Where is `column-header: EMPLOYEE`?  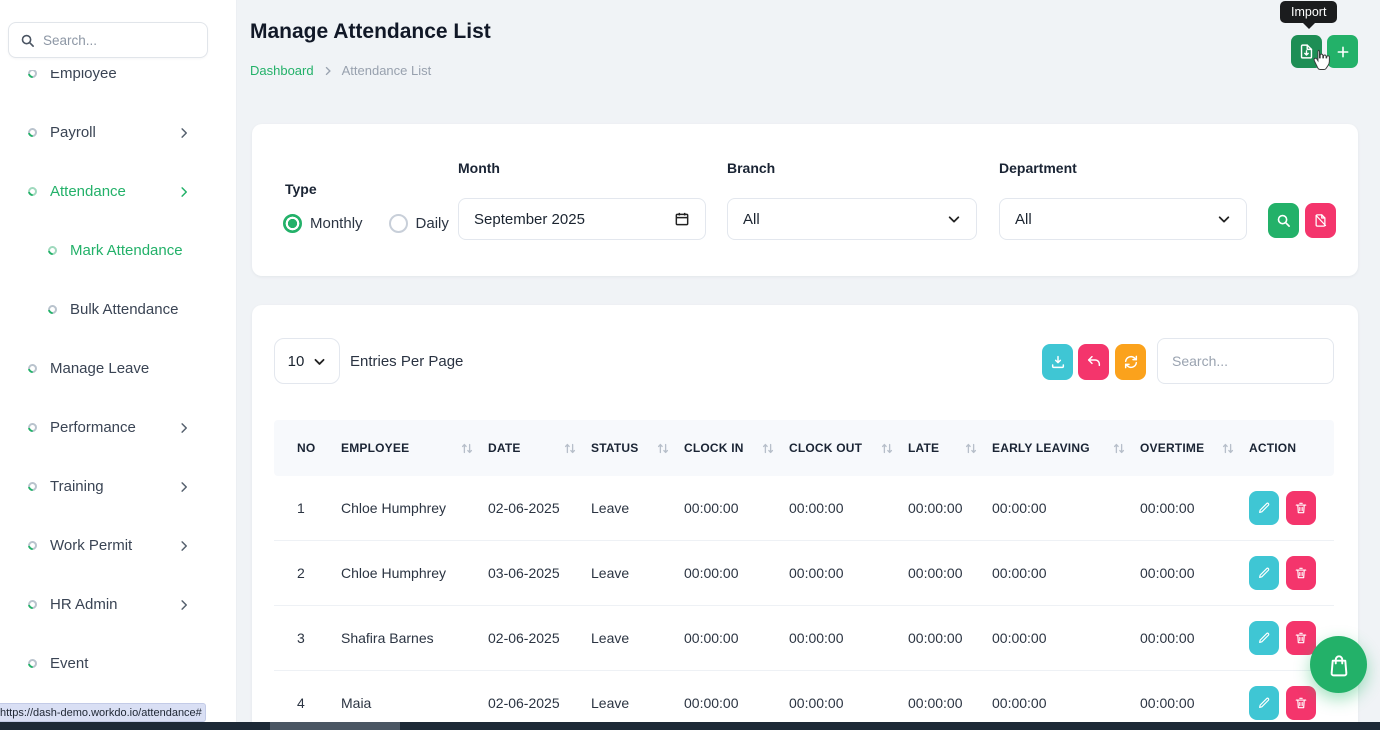
column-header: EMPLOYEE is located at coordinates (414, 448).